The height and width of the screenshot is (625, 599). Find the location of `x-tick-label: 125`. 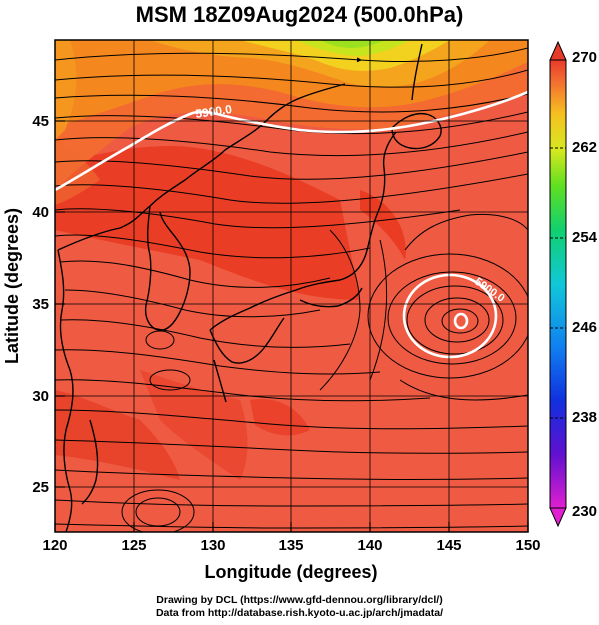

x-tick-label: 125 is located at coordinates (133, 545).